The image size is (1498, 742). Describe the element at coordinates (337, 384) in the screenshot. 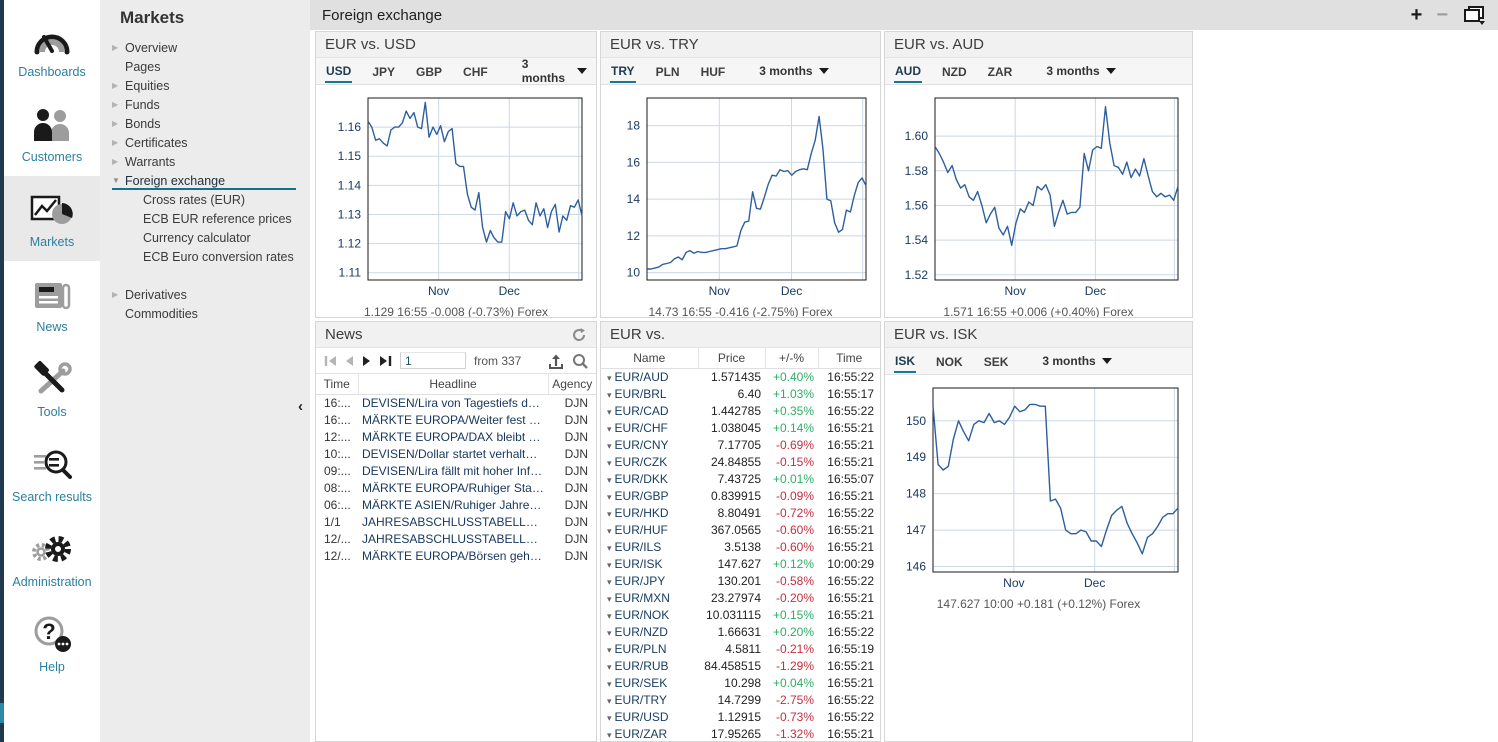

I see `news-col-time: Time` at that location.